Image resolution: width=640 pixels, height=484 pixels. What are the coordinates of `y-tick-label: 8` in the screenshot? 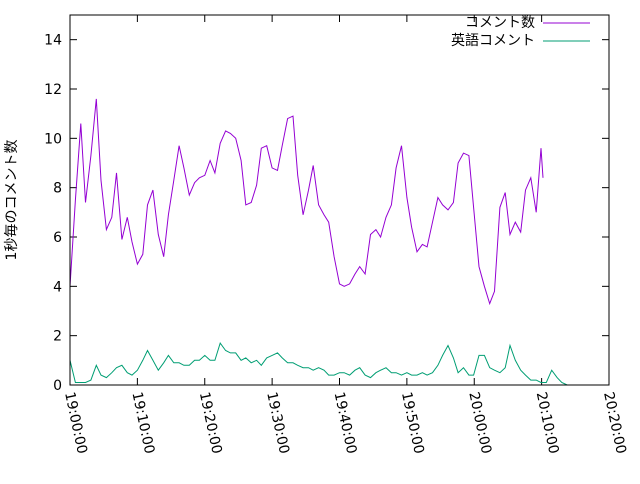 It's located at (57, 189).